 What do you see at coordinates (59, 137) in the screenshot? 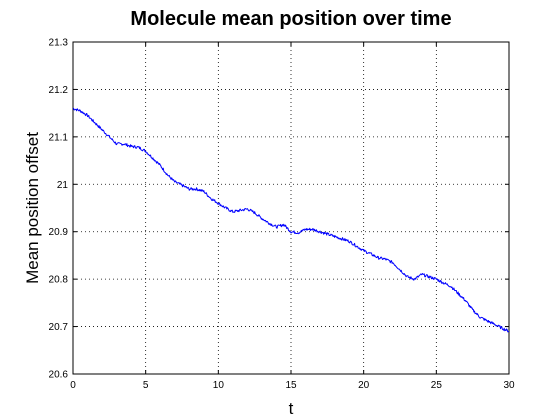
I see `y-tick-label: 21.1` at bounding box center [59, 137].